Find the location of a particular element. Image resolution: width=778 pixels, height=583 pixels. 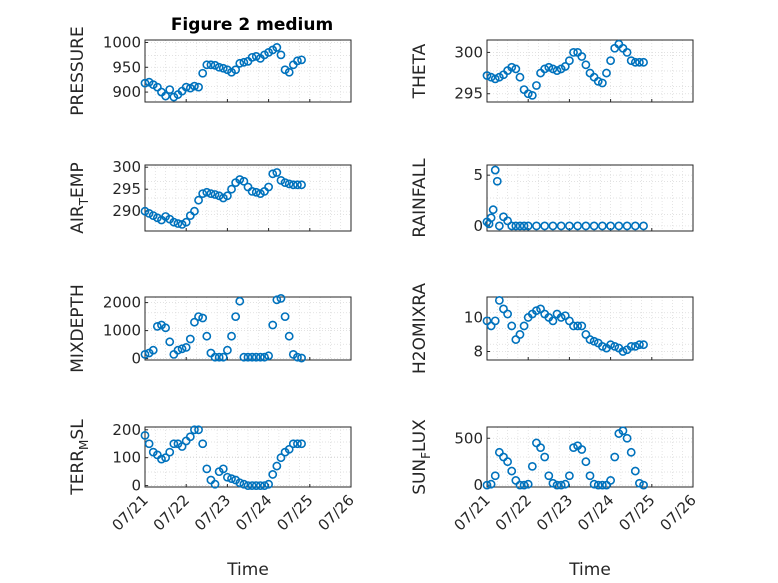

y-axis-label: PRESSURE is located at coordinates (78, 70).